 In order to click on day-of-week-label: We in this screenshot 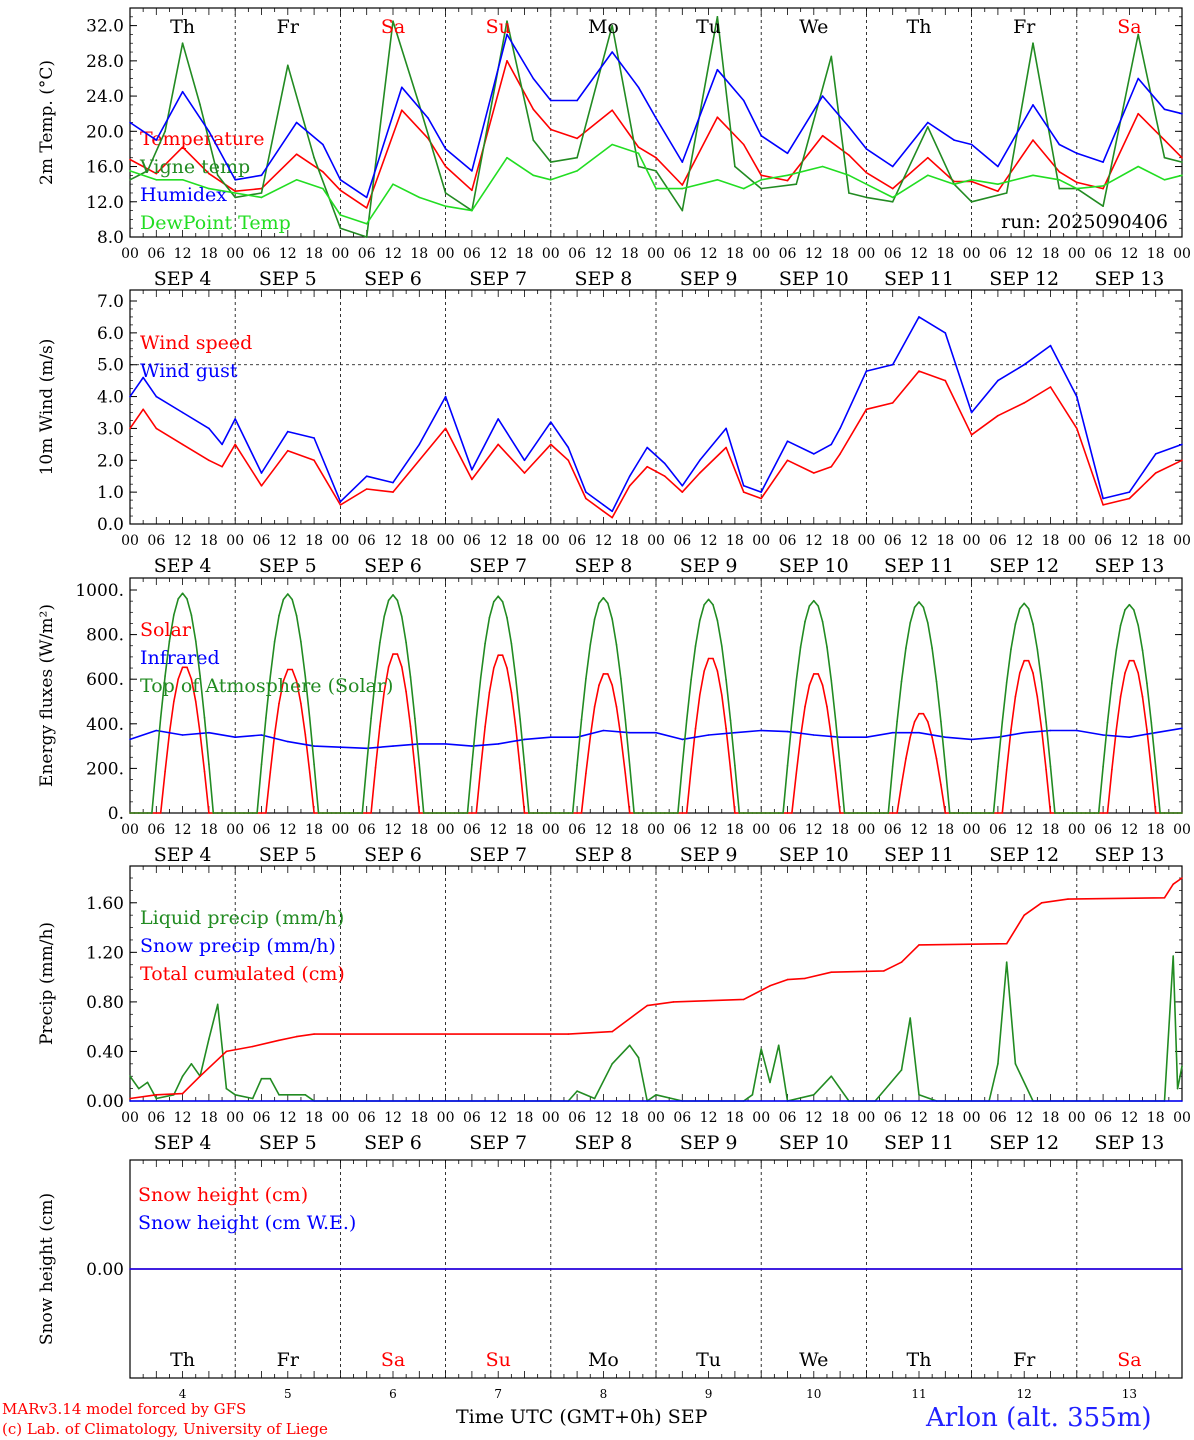, I will do `click(813, 27)`.